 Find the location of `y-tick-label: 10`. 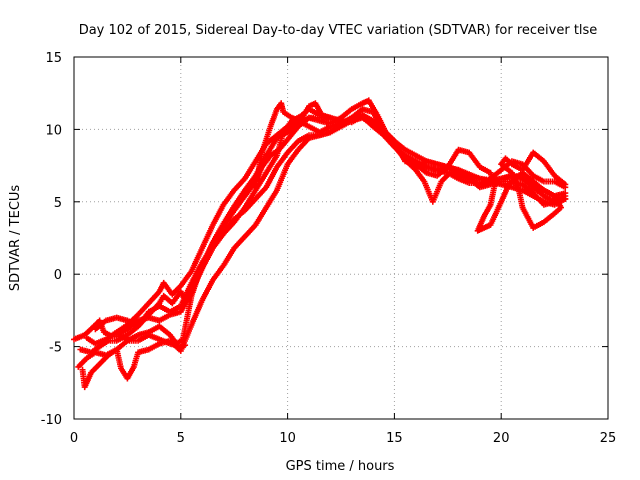

y-tick-label: 10 is located at coordinates (53, 130).